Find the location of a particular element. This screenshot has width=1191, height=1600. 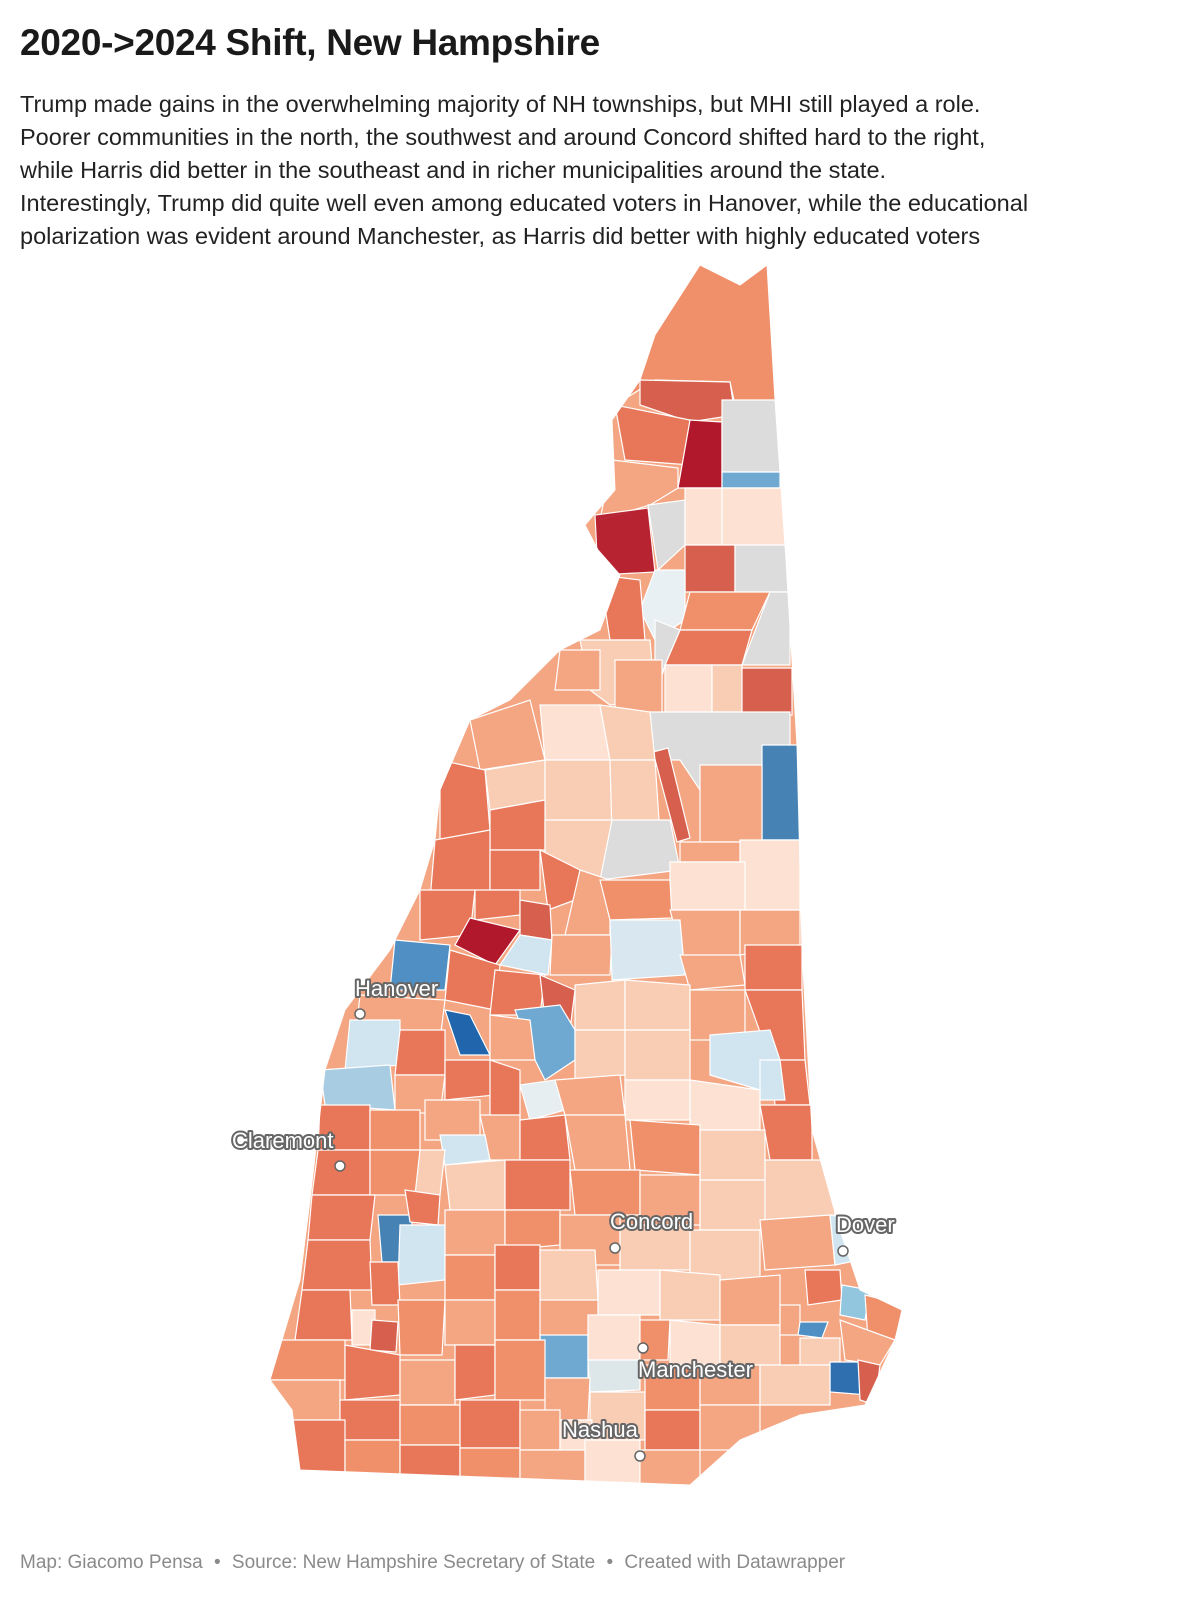

city-label: Manchester is located at coordinates (695, 1369).